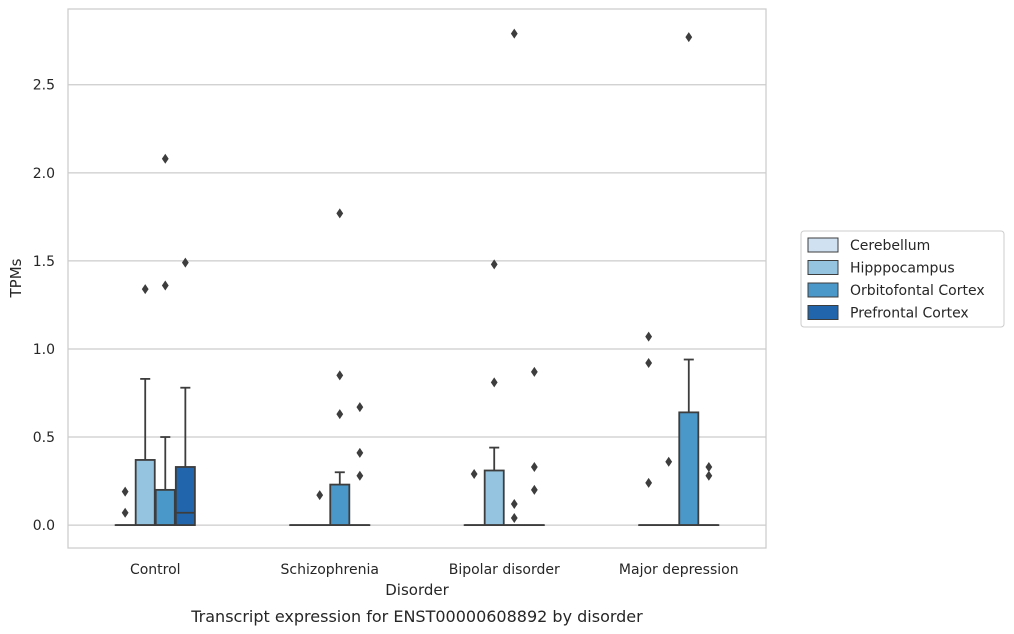 The height and width of the screenshot is (634, 1014). Describe the element at coordinates (679, 570) in the screenshot. I see `x-tick-label: Major depression` at that location.